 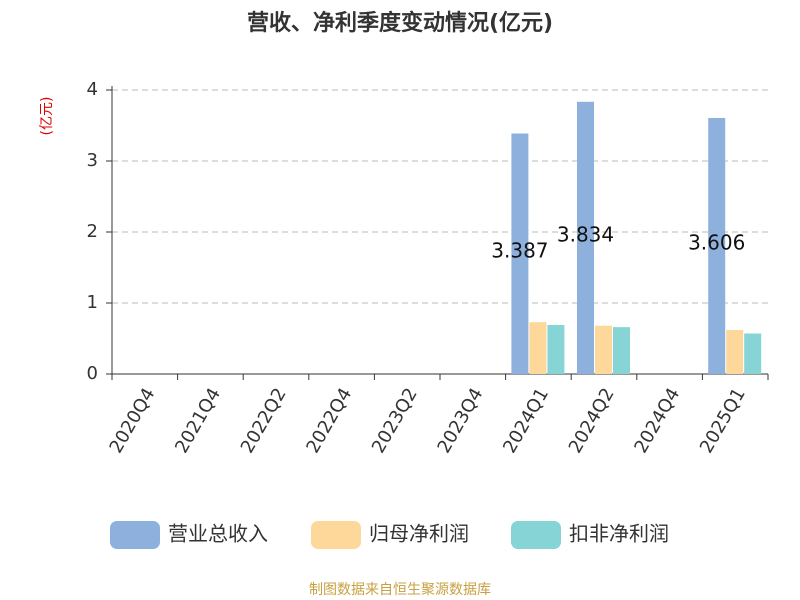 What do you see at coordinates (47, 116) in the screenshot?
I see `y-axis-label: (亿元)` at bounding box center [47, 116].